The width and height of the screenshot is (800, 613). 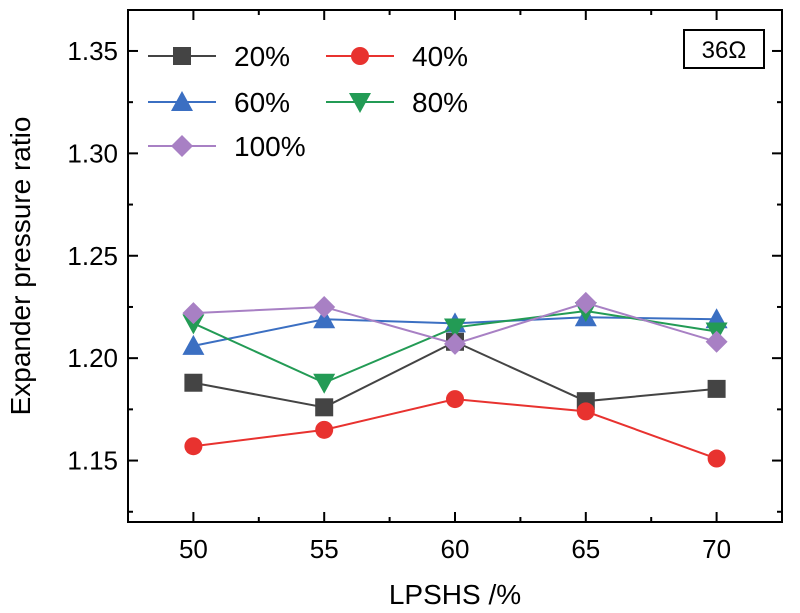 I want to click on legend-item-20-pct: 20%, so click(x=219, y=56).